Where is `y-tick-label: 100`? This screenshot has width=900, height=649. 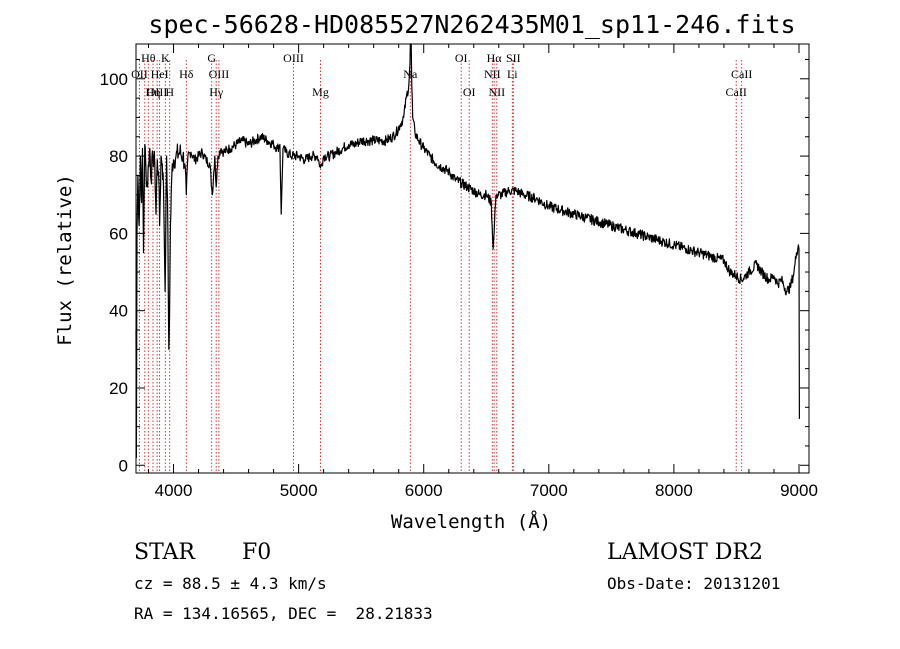
y-tick-label: 100 is located at coordinates (114, 79).